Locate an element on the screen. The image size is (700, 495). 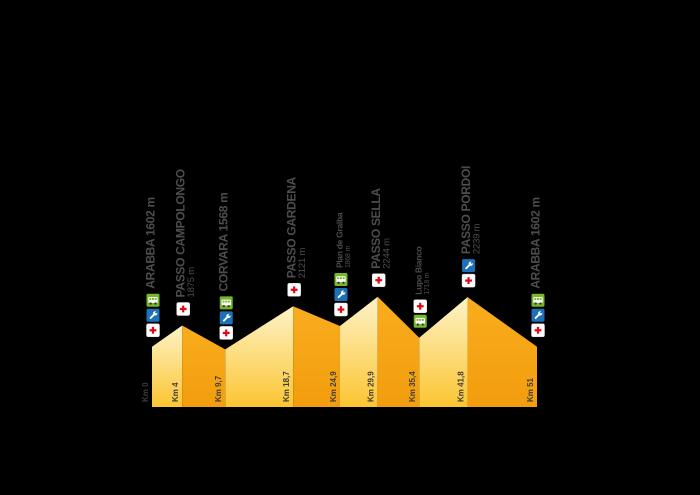
km-label: Km 4 is located at coordinates (175, 392).